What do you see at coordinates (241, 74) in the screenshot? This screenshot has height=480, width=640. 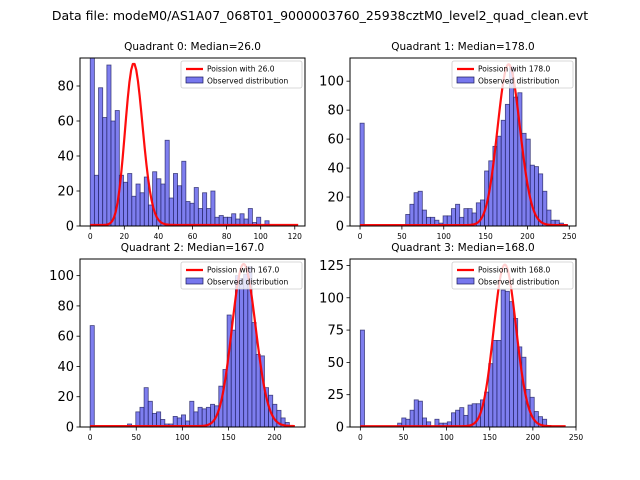 I see `legend: Poission with 26.0 Observed distribution` at bounding box center [241, 74].